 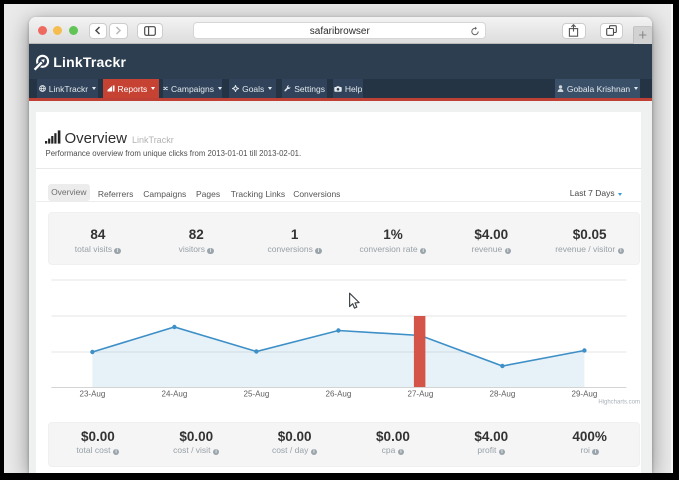 I want to click on svg-text: 28-Aug, so click(x=502, y=394).